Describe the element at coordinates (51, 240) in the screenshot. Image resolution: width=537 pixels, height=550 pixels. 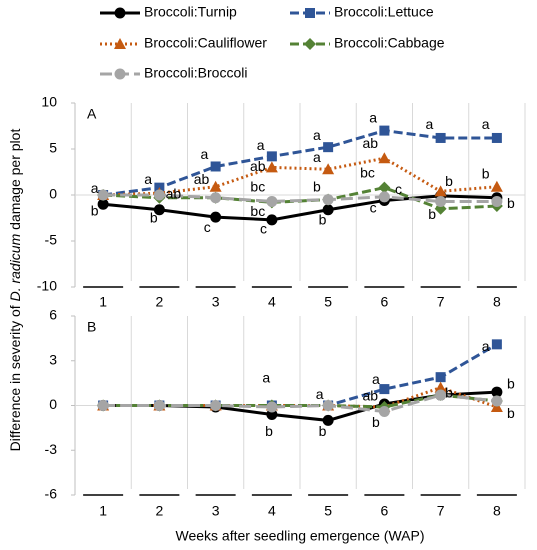
I see `y-tick-label: -5` at that location.